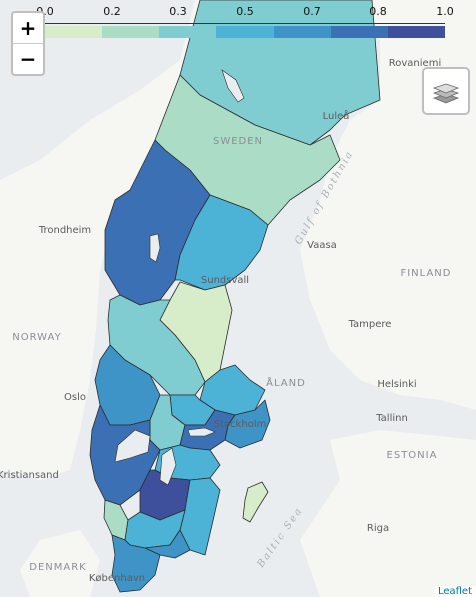 The image size is (476, 597). What do you see at coordinates (245, 11) in the screenshot?
I see `legend-tick-3: 0.5` at bounding box center [245, 11].